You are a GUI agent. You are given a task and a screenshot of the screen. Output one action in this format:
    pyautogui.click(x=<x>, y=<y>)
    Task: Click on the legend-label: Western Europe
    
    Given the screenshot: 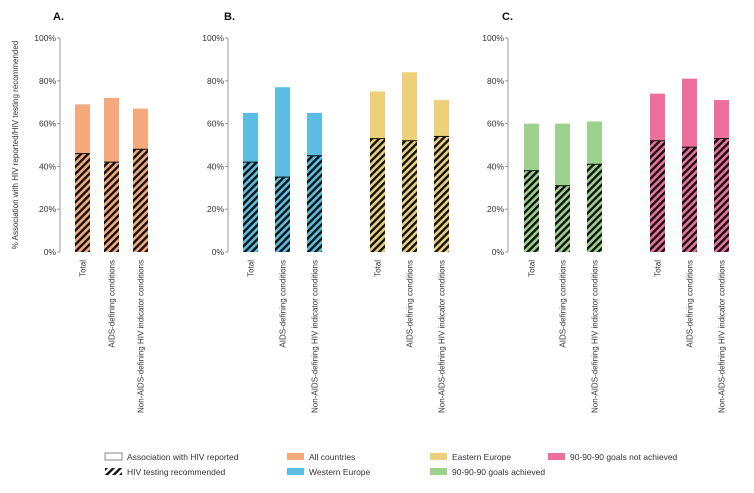 What is the action you would take?
    pyautogui.click(x=340, y=472)
    